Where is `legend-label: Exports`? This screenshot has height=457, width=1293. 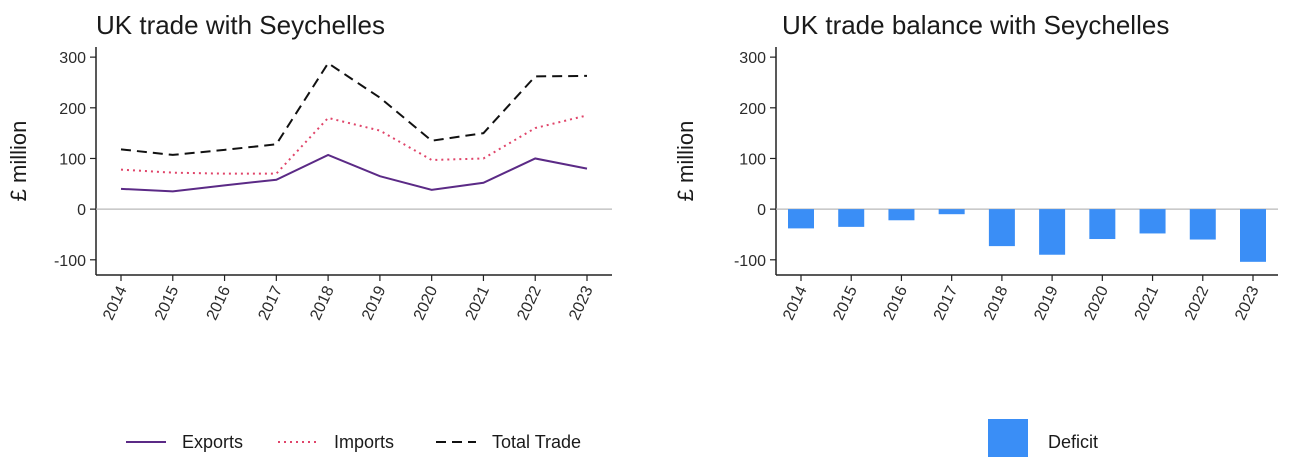 legend-label: Exports is located at coordinates (212, 442).